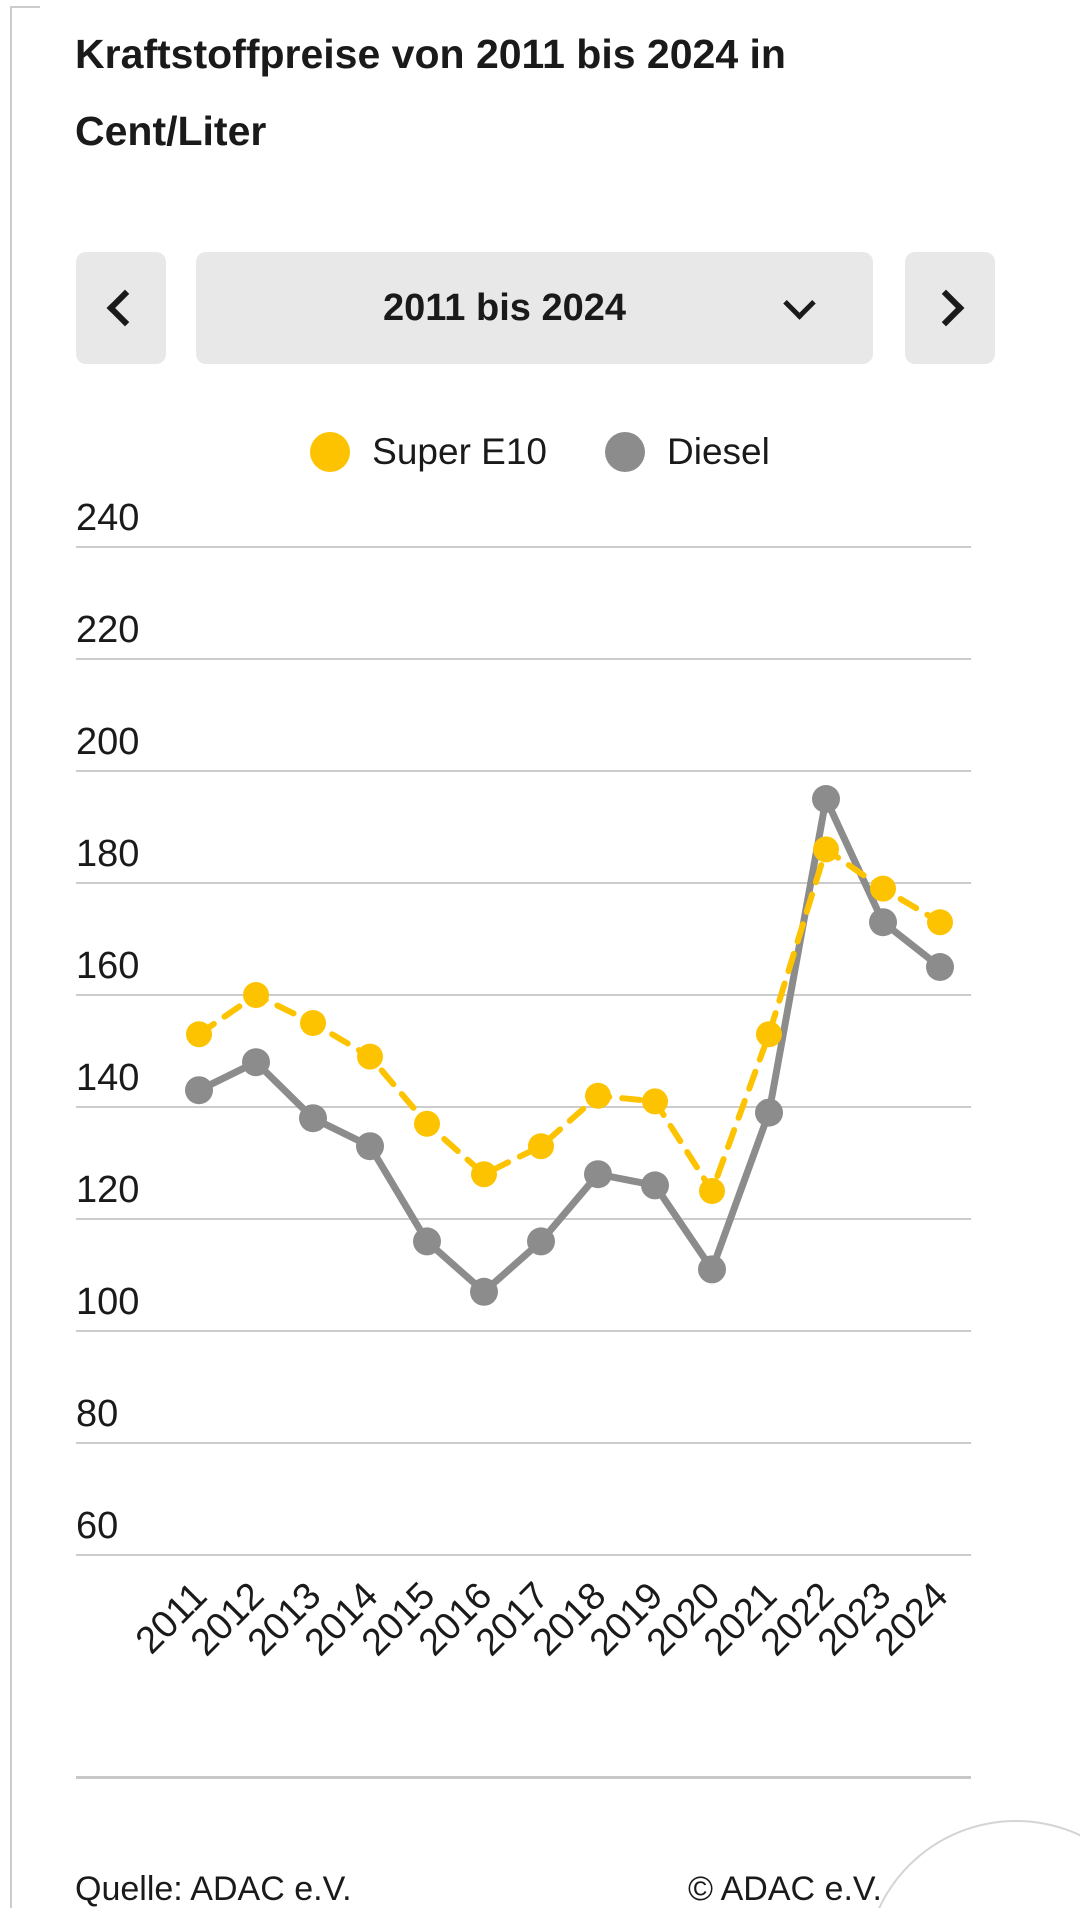 This screenshot has width=1080, height=1908. Describe the element at coordinates (460, 451) in the screenshot. I see `legend-label-super-e10: Super E10` at that location.